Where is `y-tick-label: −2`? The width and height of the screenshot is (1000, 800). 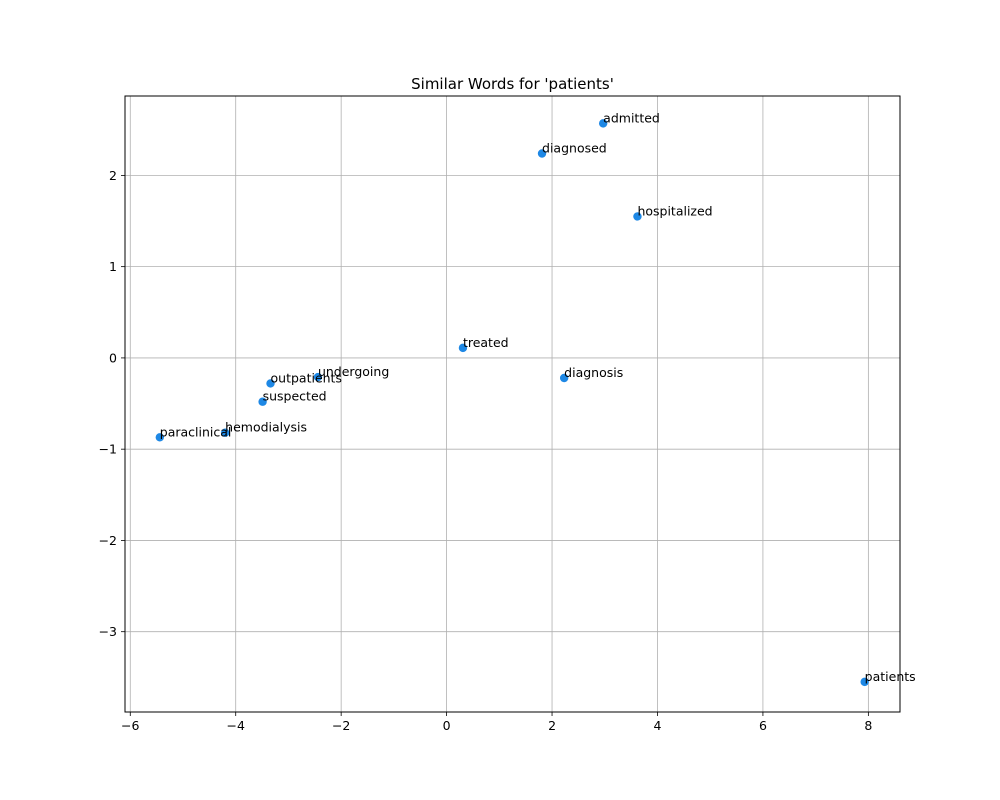 y-tick-label: −2 is located at coordinates (108, 540).